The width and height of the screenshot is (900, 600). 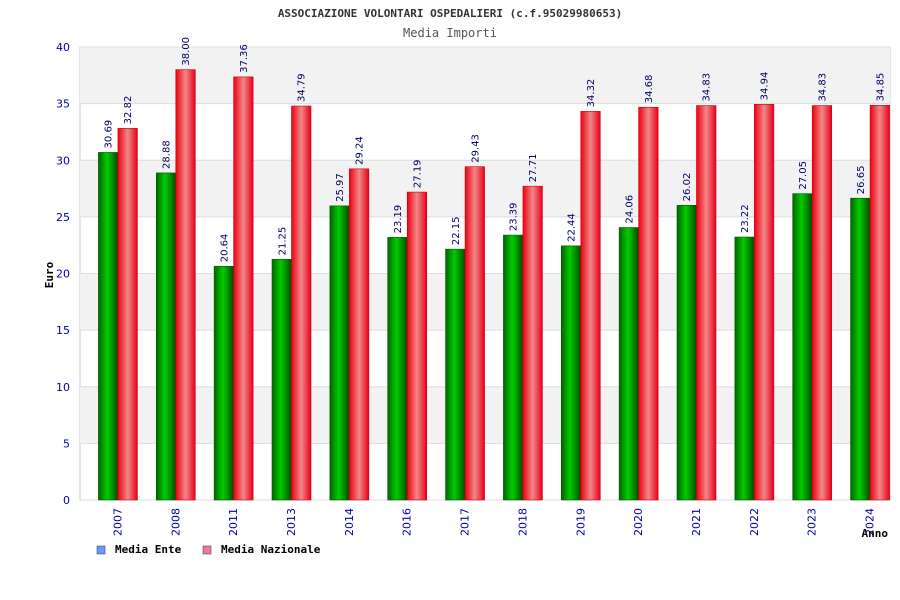 I want to click on data-label-media-ente-2011: 20.64, so click(x=224, y=248).